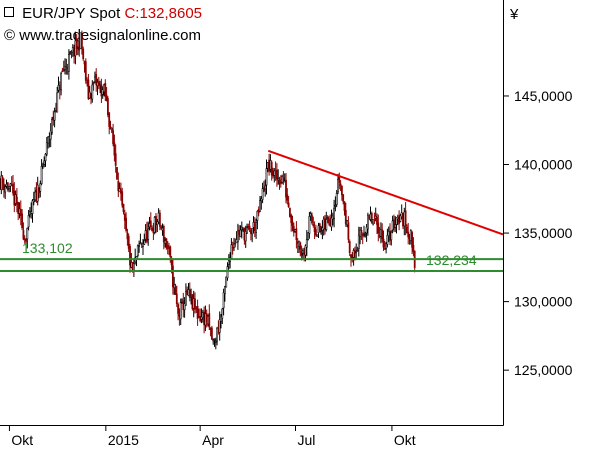 Image resolution: width=595 pixels, height=450 pixels. I want to click on currency-symbol: ¥, so click(514, 14).